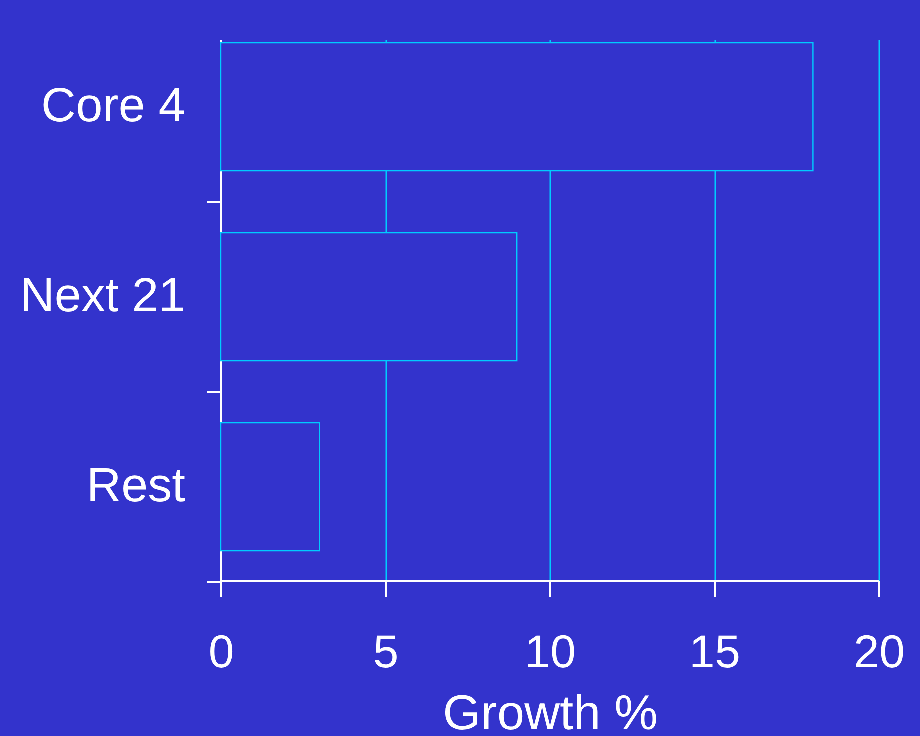  Describe the element at coordinates (386, 652) in the screenshot. I see `x-tick-label: 5` at that location.